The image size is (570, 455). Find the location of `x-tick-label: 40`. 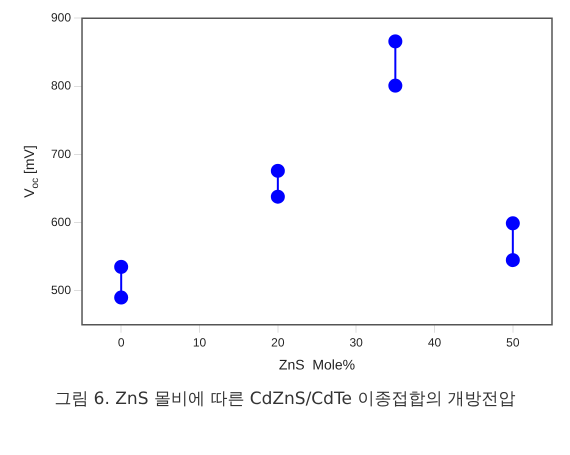

x-tick-label: 40 is located at coordinates (435, 342).